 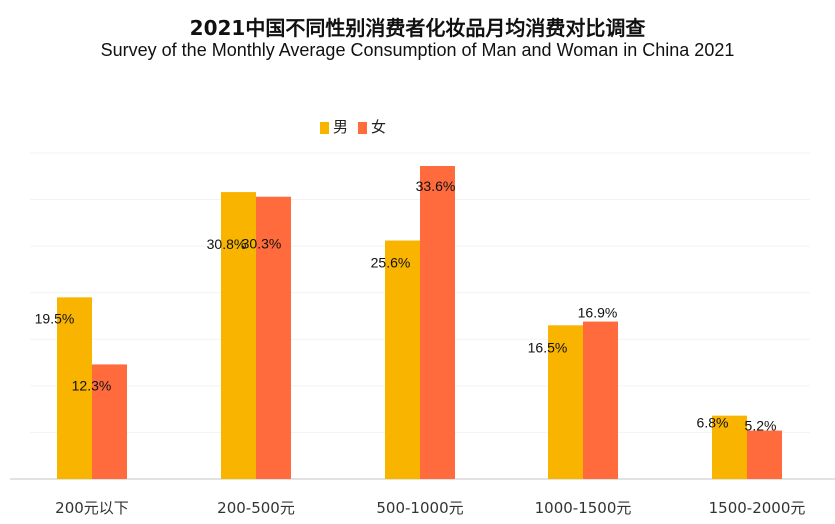 What do you see at coordinates (436, 186) in the screenshot?
I see `data-label: 33.6%` at bounding box center [436, 186].